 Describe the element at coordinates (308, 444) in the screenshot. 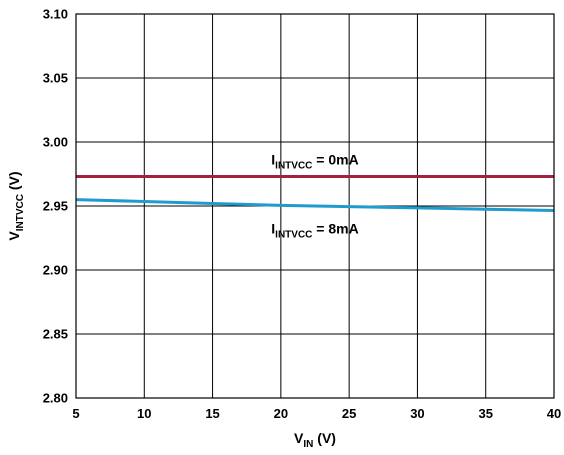

I see `x-axis-title-sub: IN` at that location.